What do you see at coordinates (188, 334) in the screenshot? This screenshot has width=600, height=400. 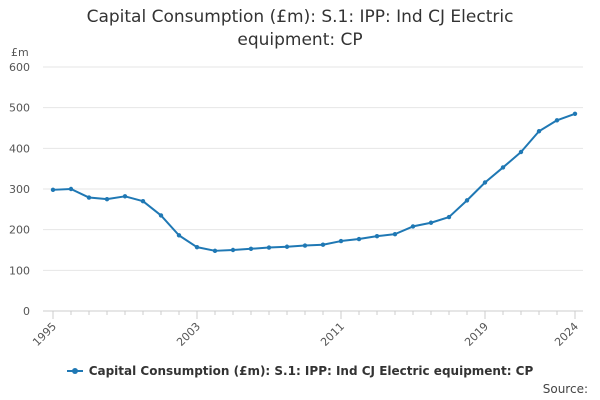 I see `x-tick-label: 2003` at bounding box center [188, 334].